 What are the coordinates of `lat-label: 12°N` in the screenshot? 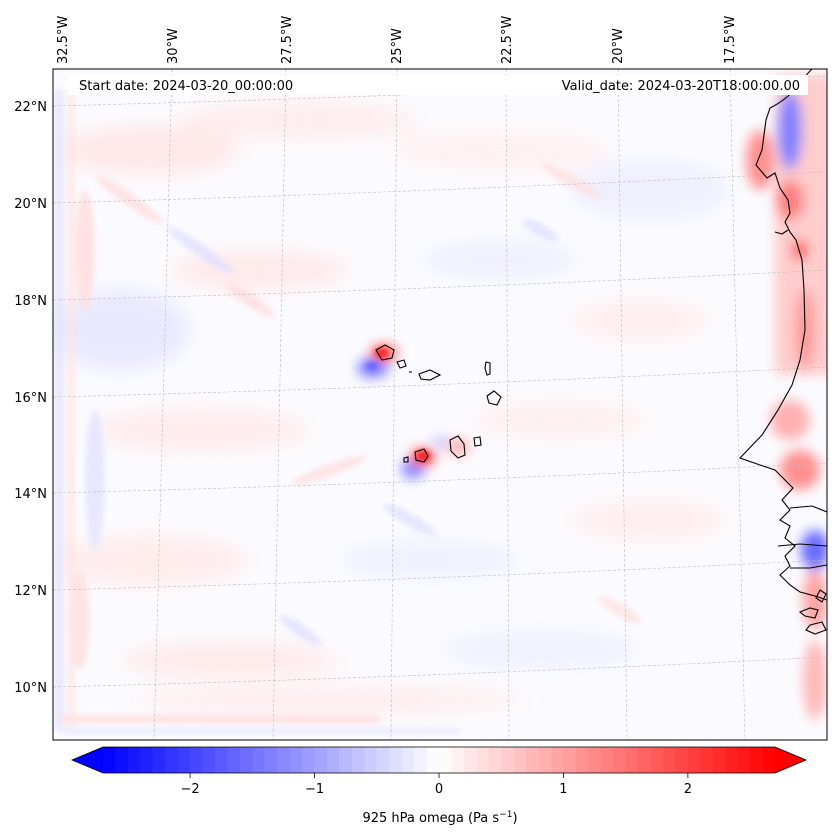 It's located at (30, 591).